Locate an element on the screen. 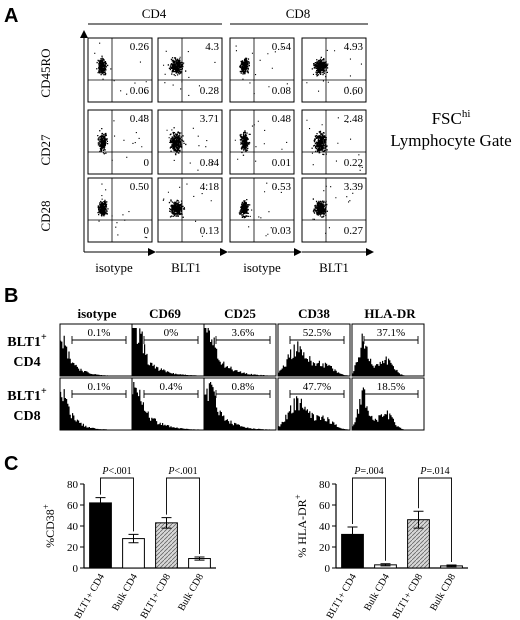  gate-percent: 0% is located at coordinates (171, 333).